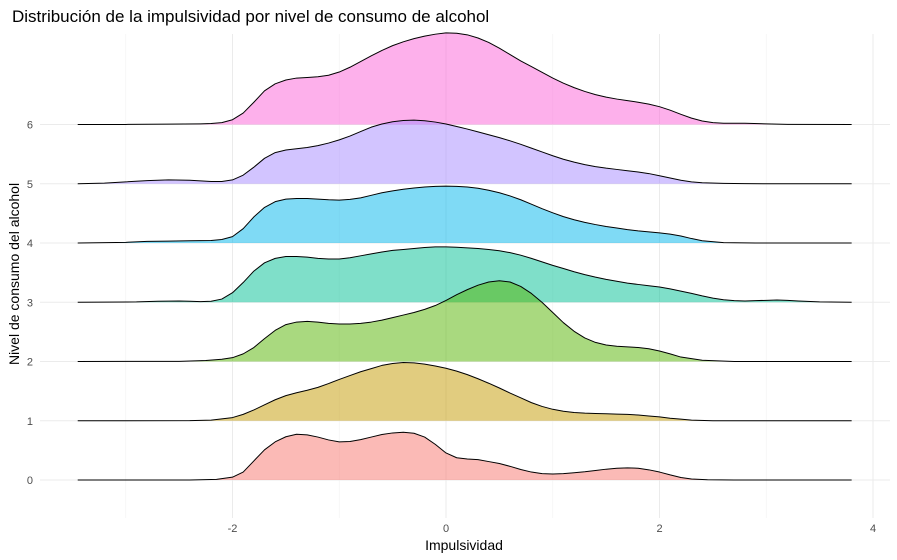 The width and height of the screenshot is (897, 560). What do you see at coordinates (30, 126) in the screenshot?
I see `y-tick-label: 6` at bounding box center [30, 126].